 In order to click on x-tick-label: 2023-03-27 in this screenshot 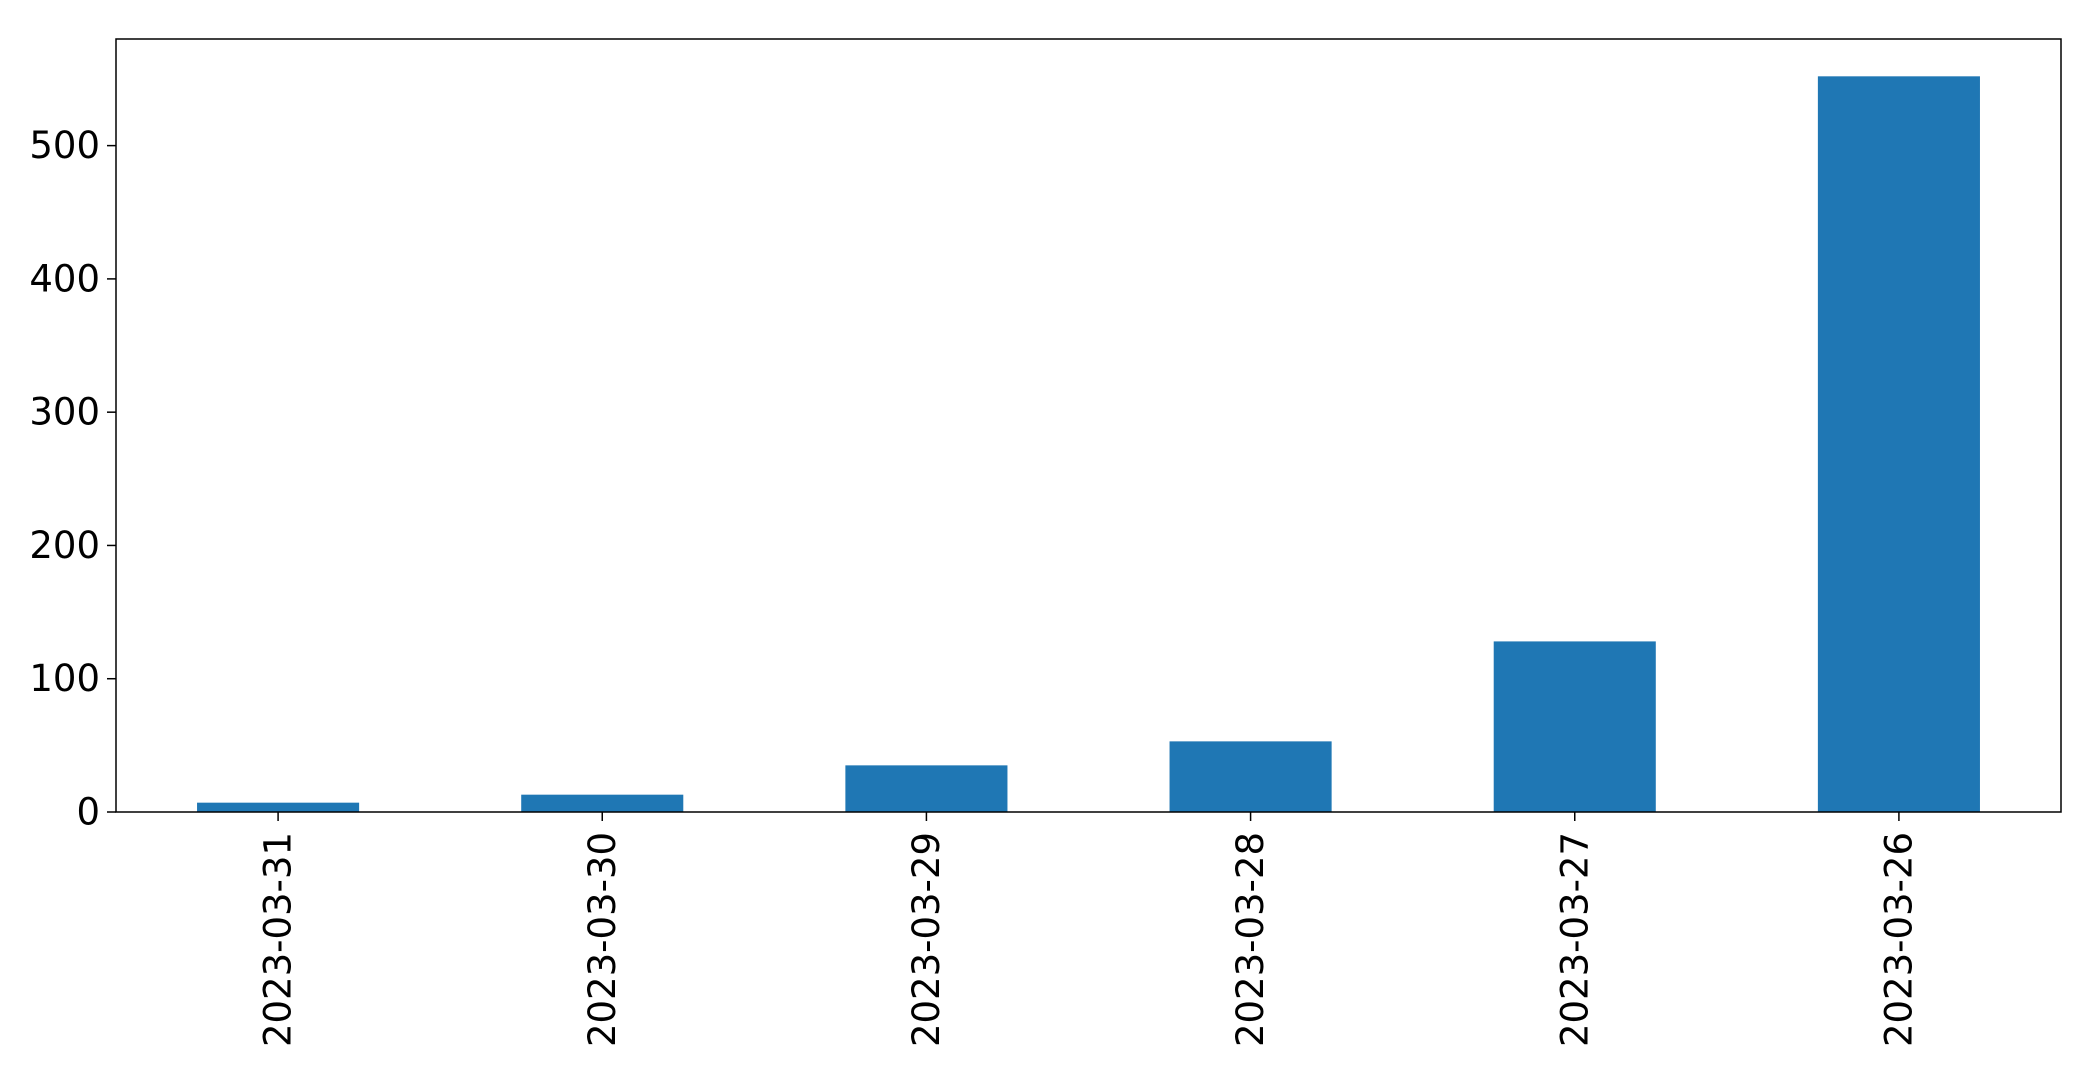, I will do `click(1574, 939)`.